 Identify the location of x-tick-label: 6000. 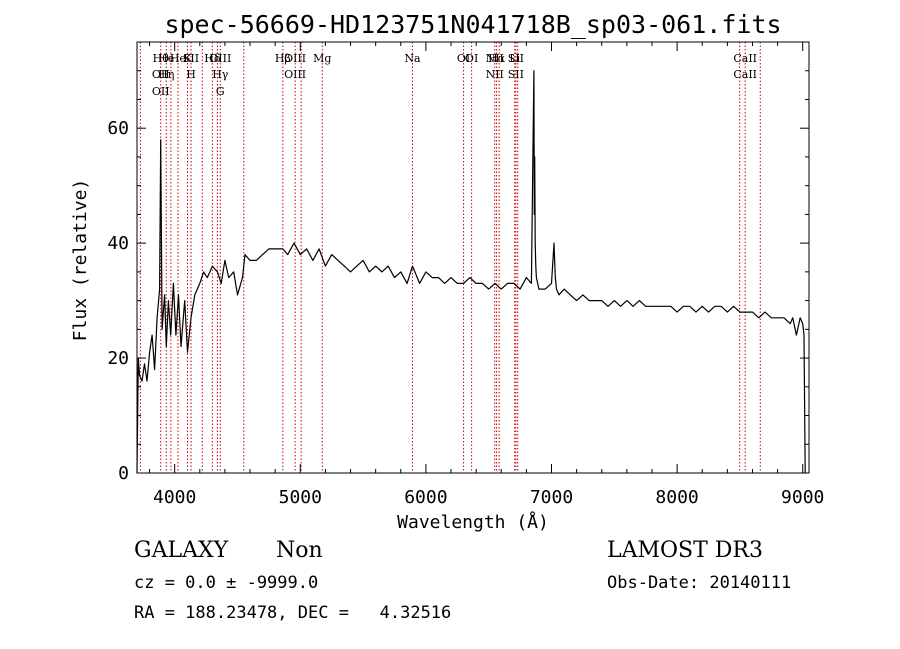
(425, 497).